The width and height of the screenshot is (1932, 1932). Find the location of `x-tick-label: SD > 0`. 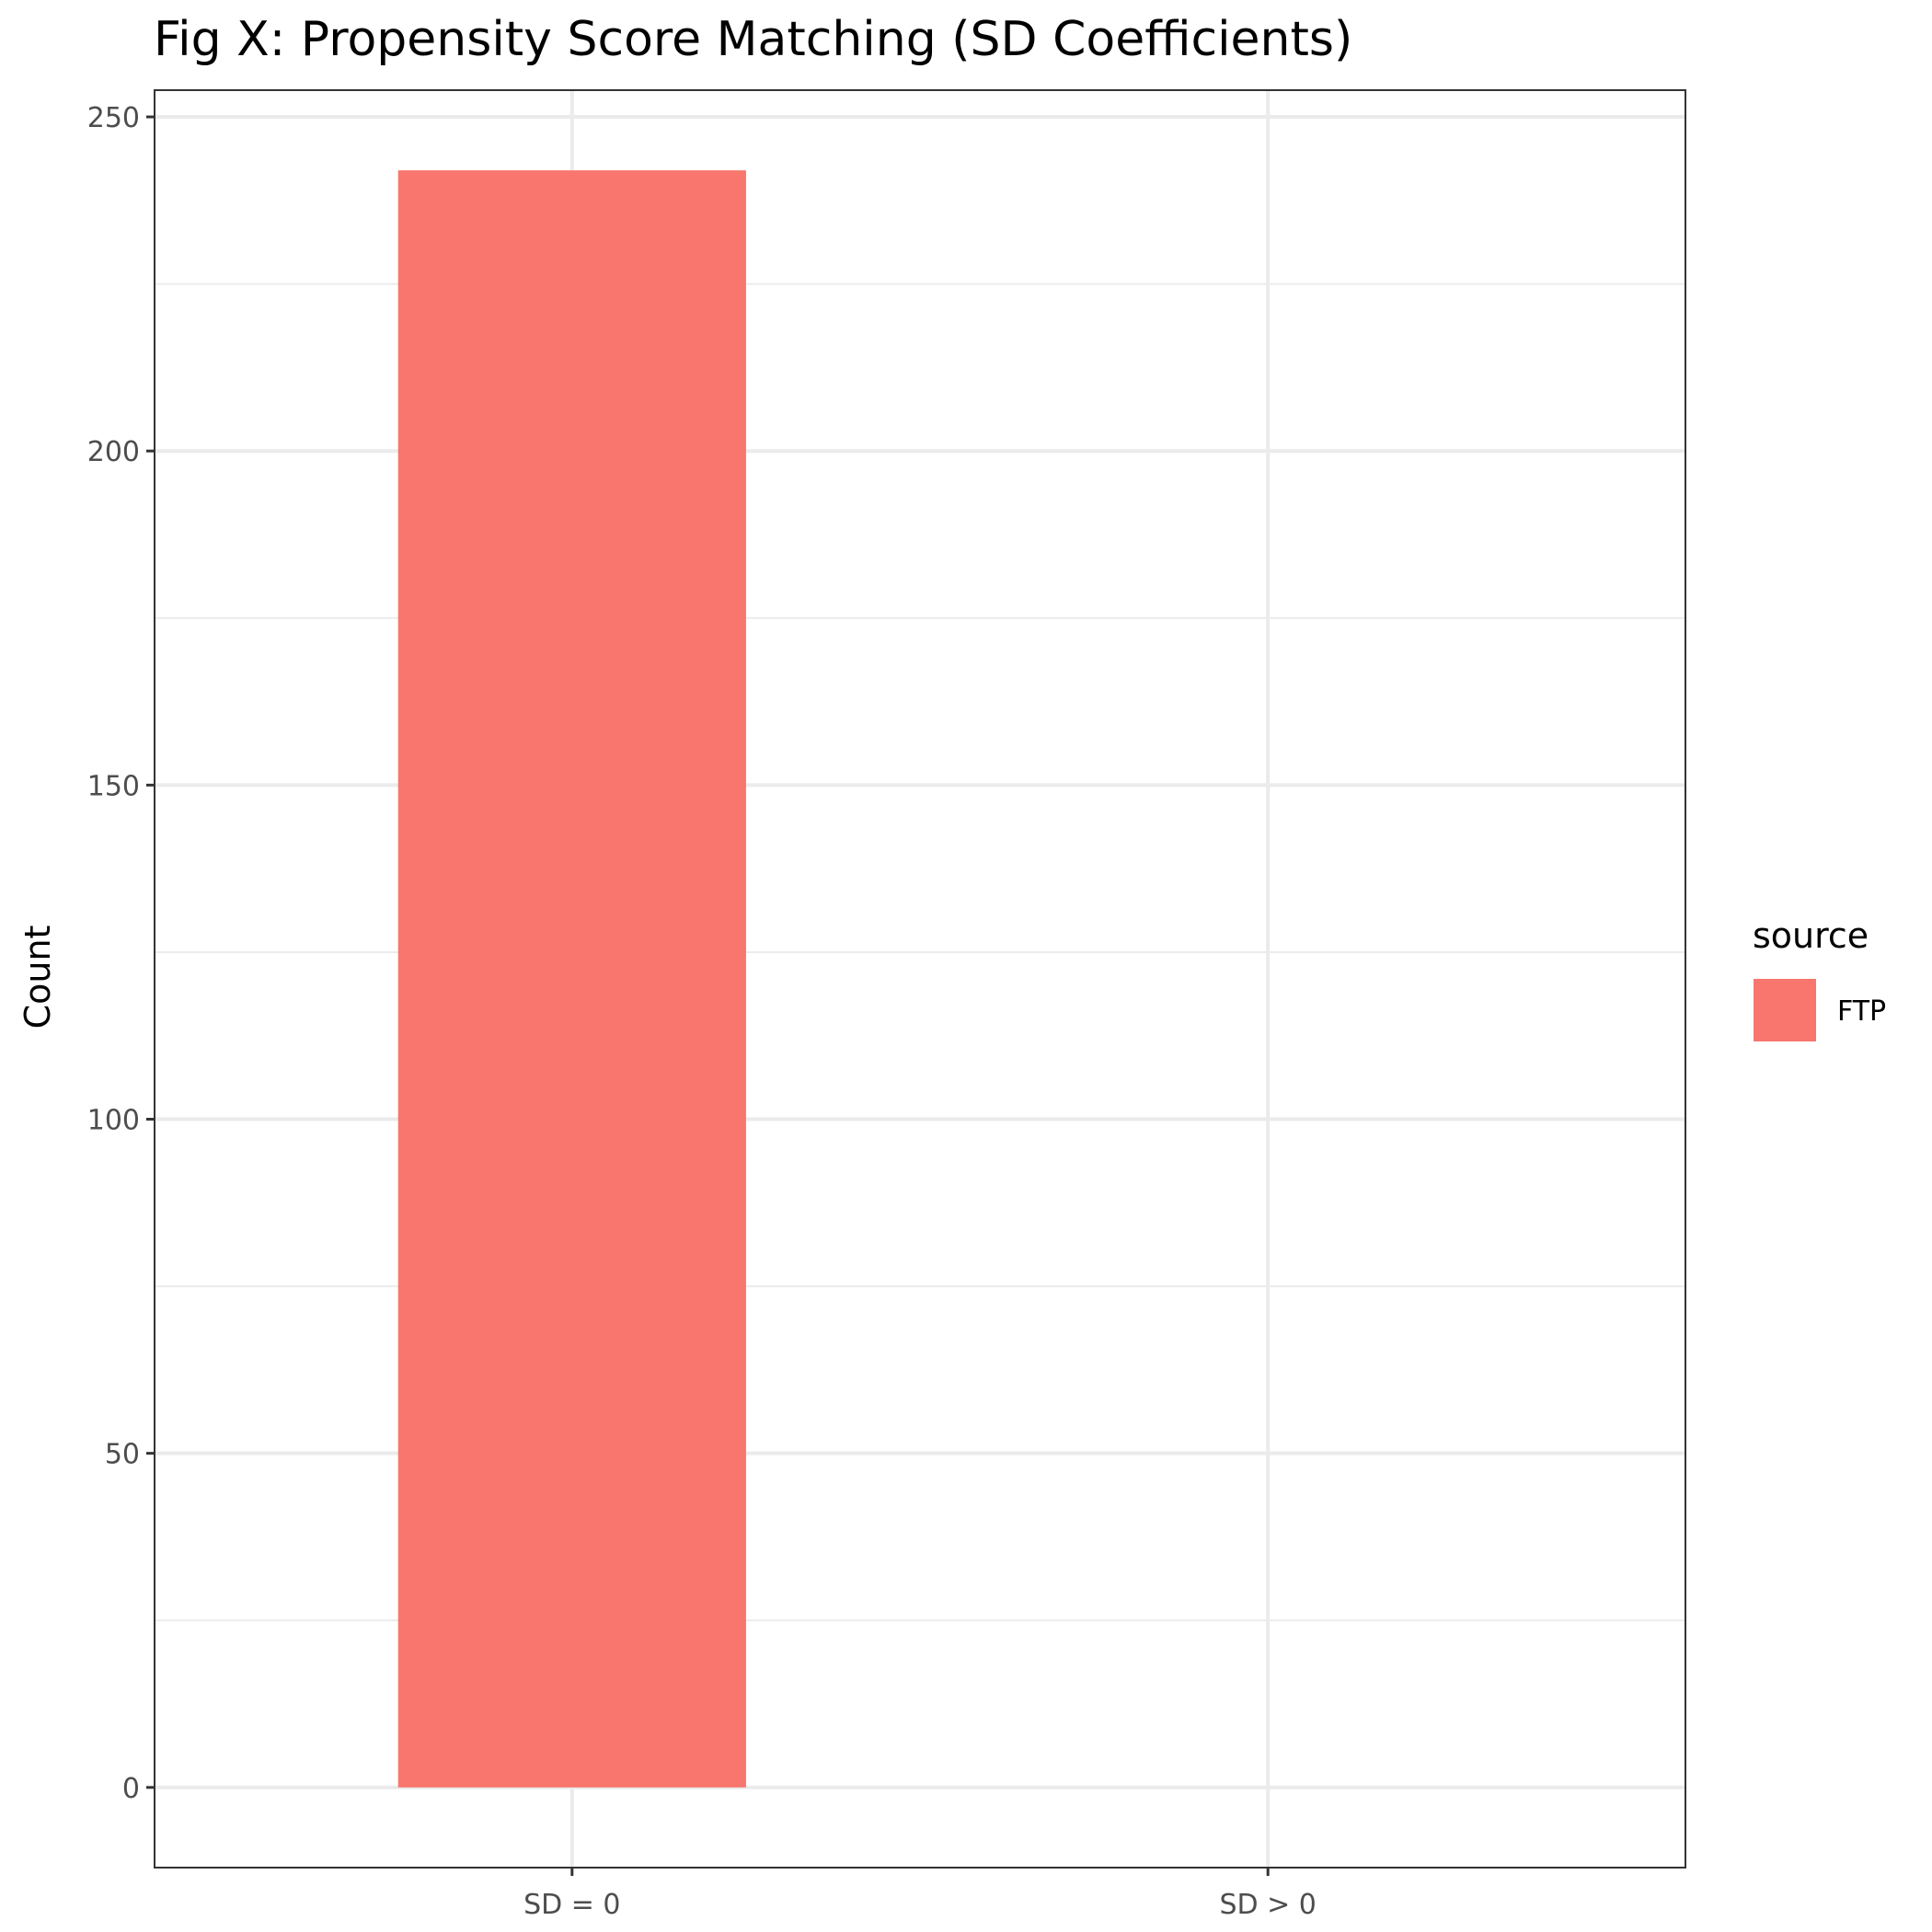

x-tick-label: SD > 0 is located at coordinates (1267, 1905).